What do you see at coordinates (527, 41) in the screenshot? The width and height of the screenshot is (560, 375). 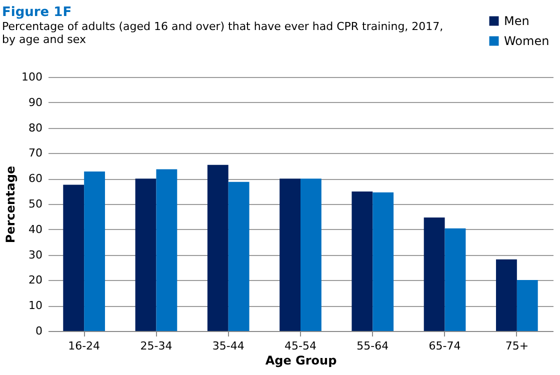 I see `legend-label: Women` at bounding box center [527, 41].